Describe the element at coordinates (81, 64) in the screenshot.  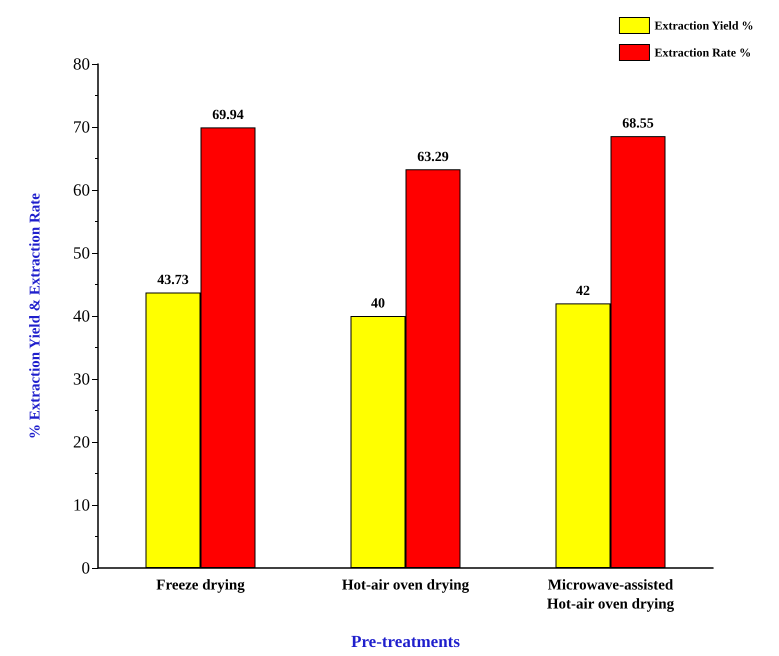
I see `y-tick-label: 80` at that location.